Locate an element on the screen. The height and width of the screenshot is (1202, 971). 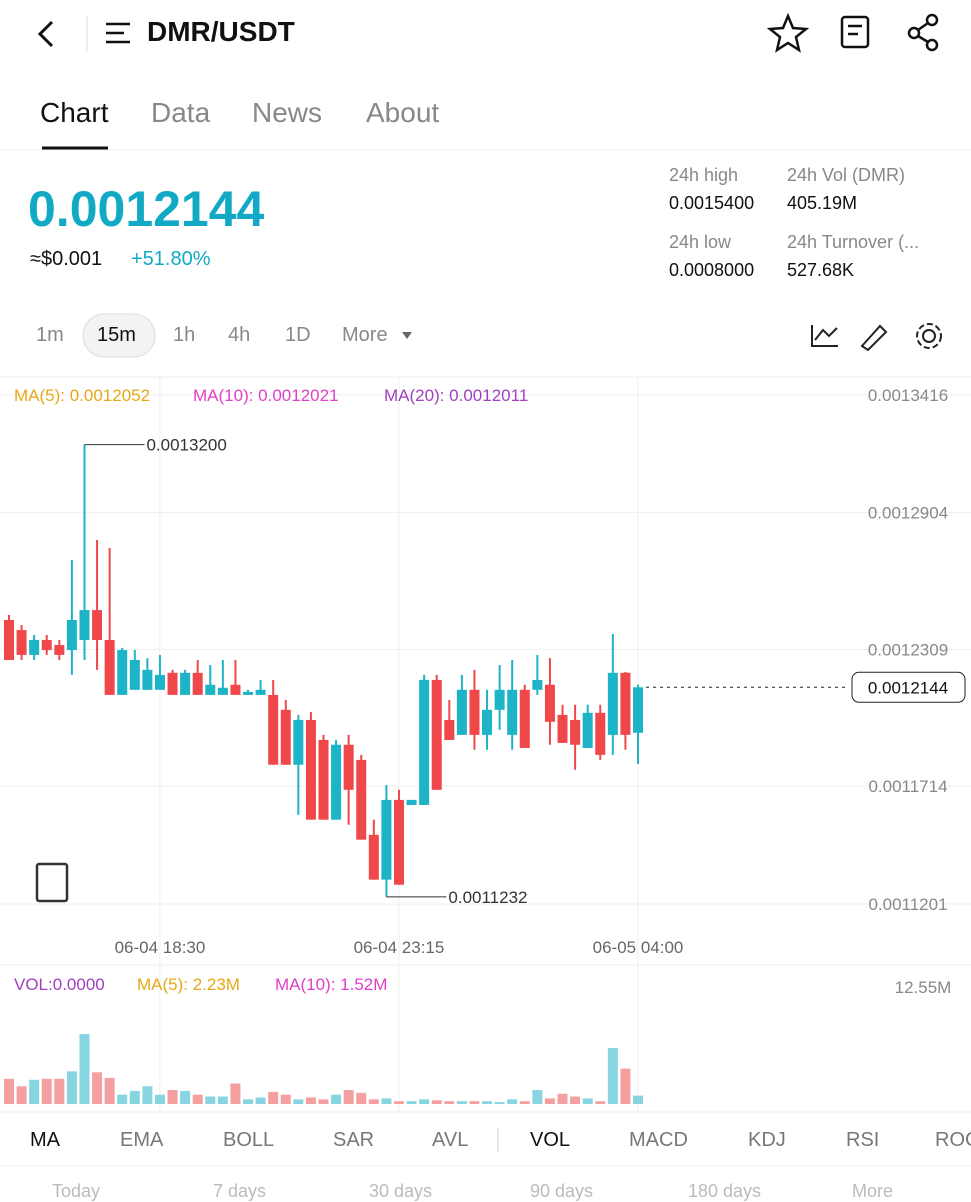
indicator: EMA is located at coordinates (142, 1140).